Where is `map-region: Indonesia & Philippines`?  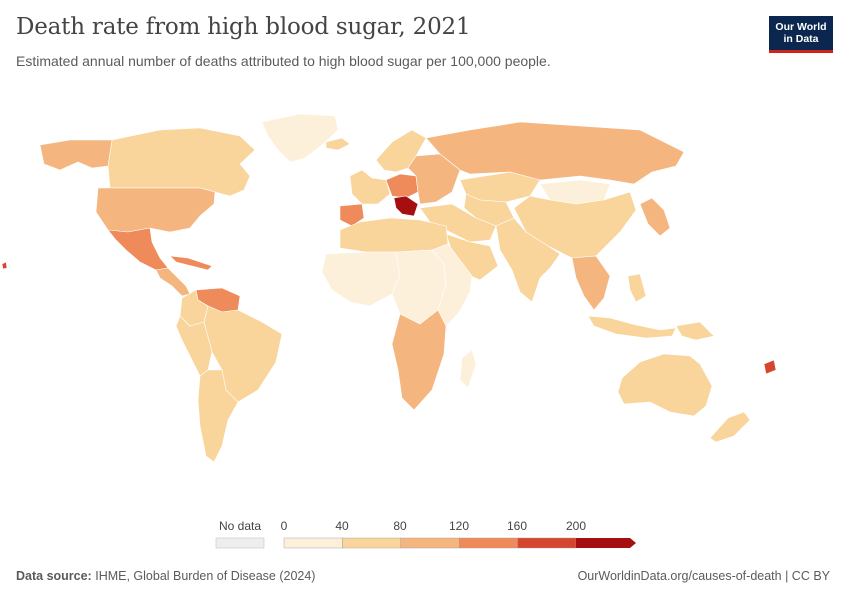 map-region: Indonesia & Philippines is located at coordinates (632, 306).